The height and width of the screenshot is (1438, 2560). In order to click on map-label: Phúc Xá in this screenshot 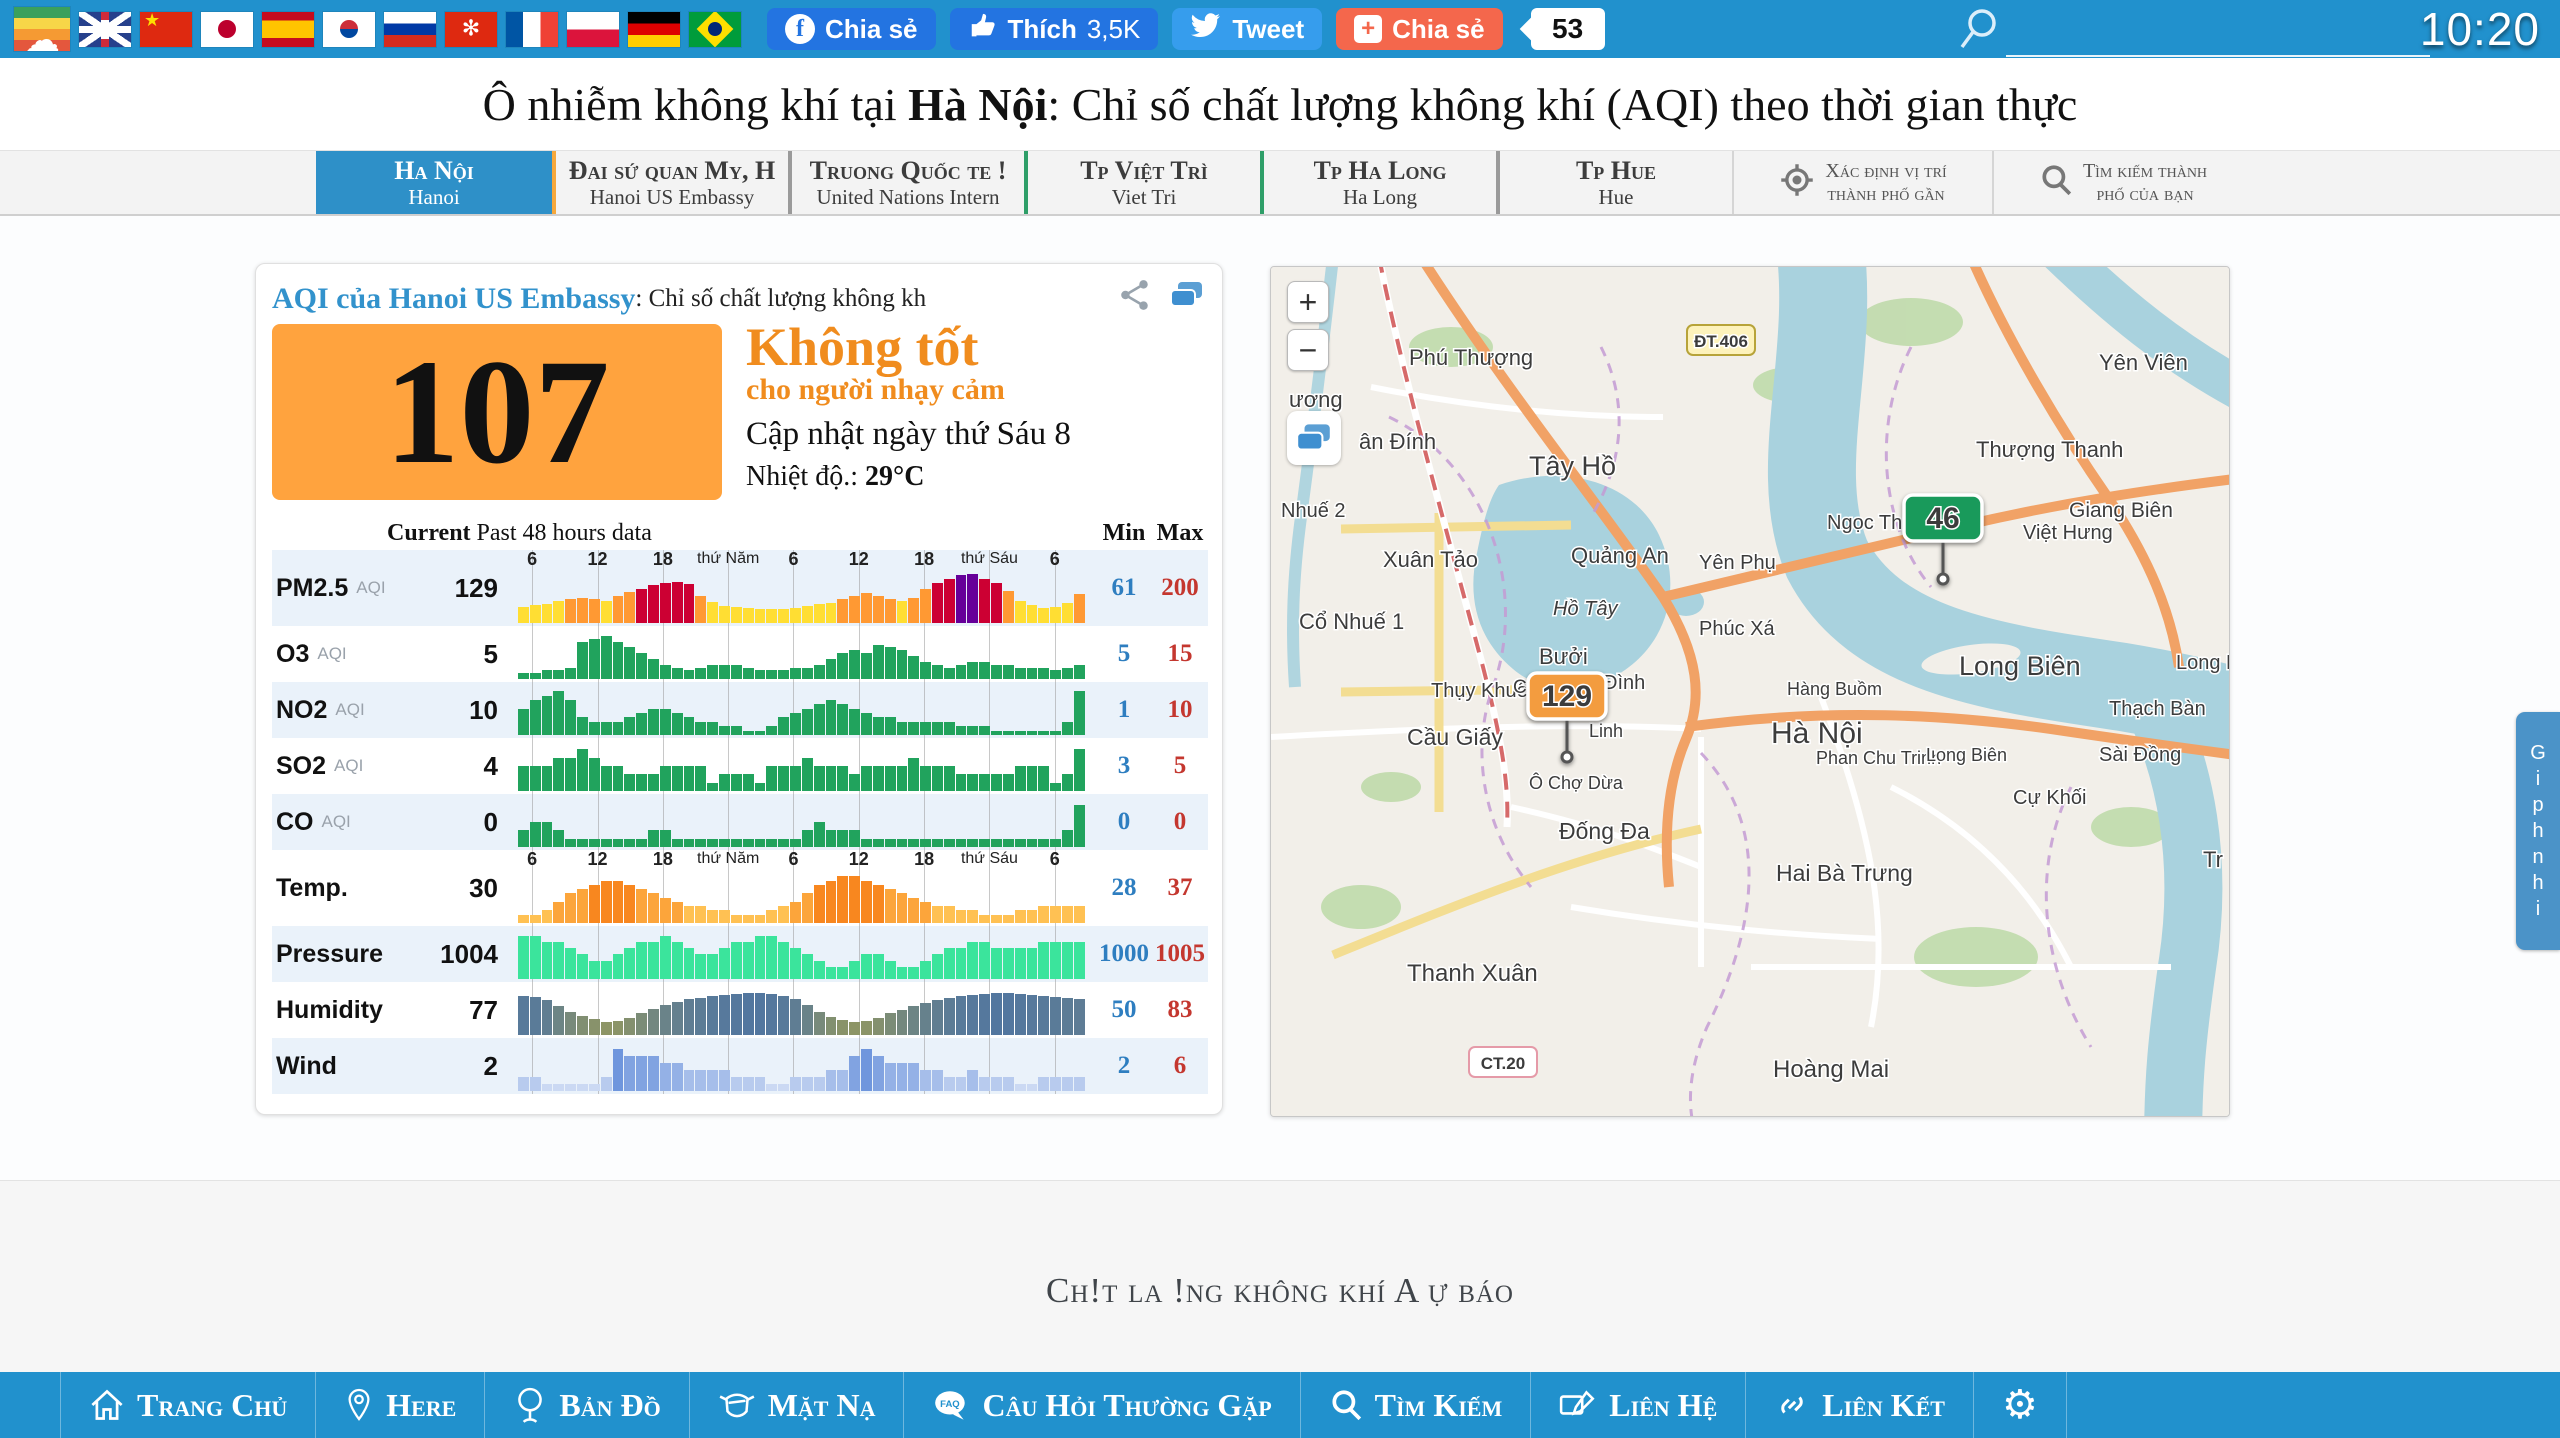, I will do `click(1737, 629)`.